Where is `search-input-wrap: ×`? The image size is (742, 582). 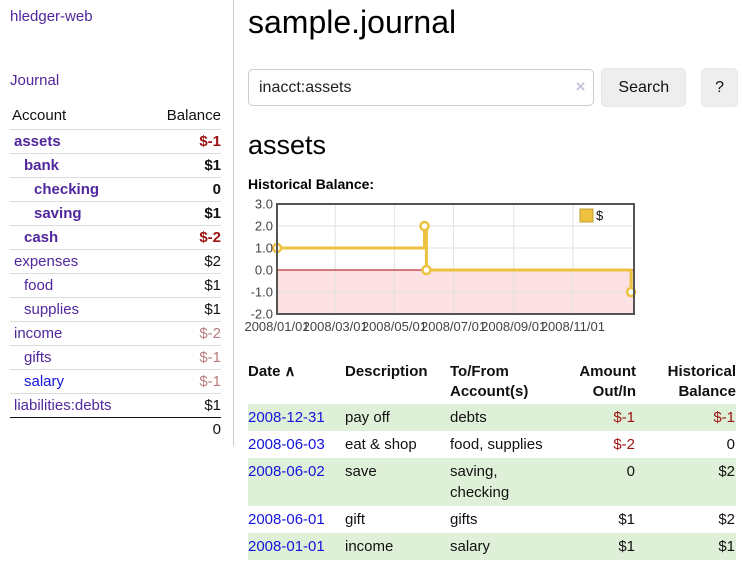 search-input-wrap: × is located at coordinates (421, 87).